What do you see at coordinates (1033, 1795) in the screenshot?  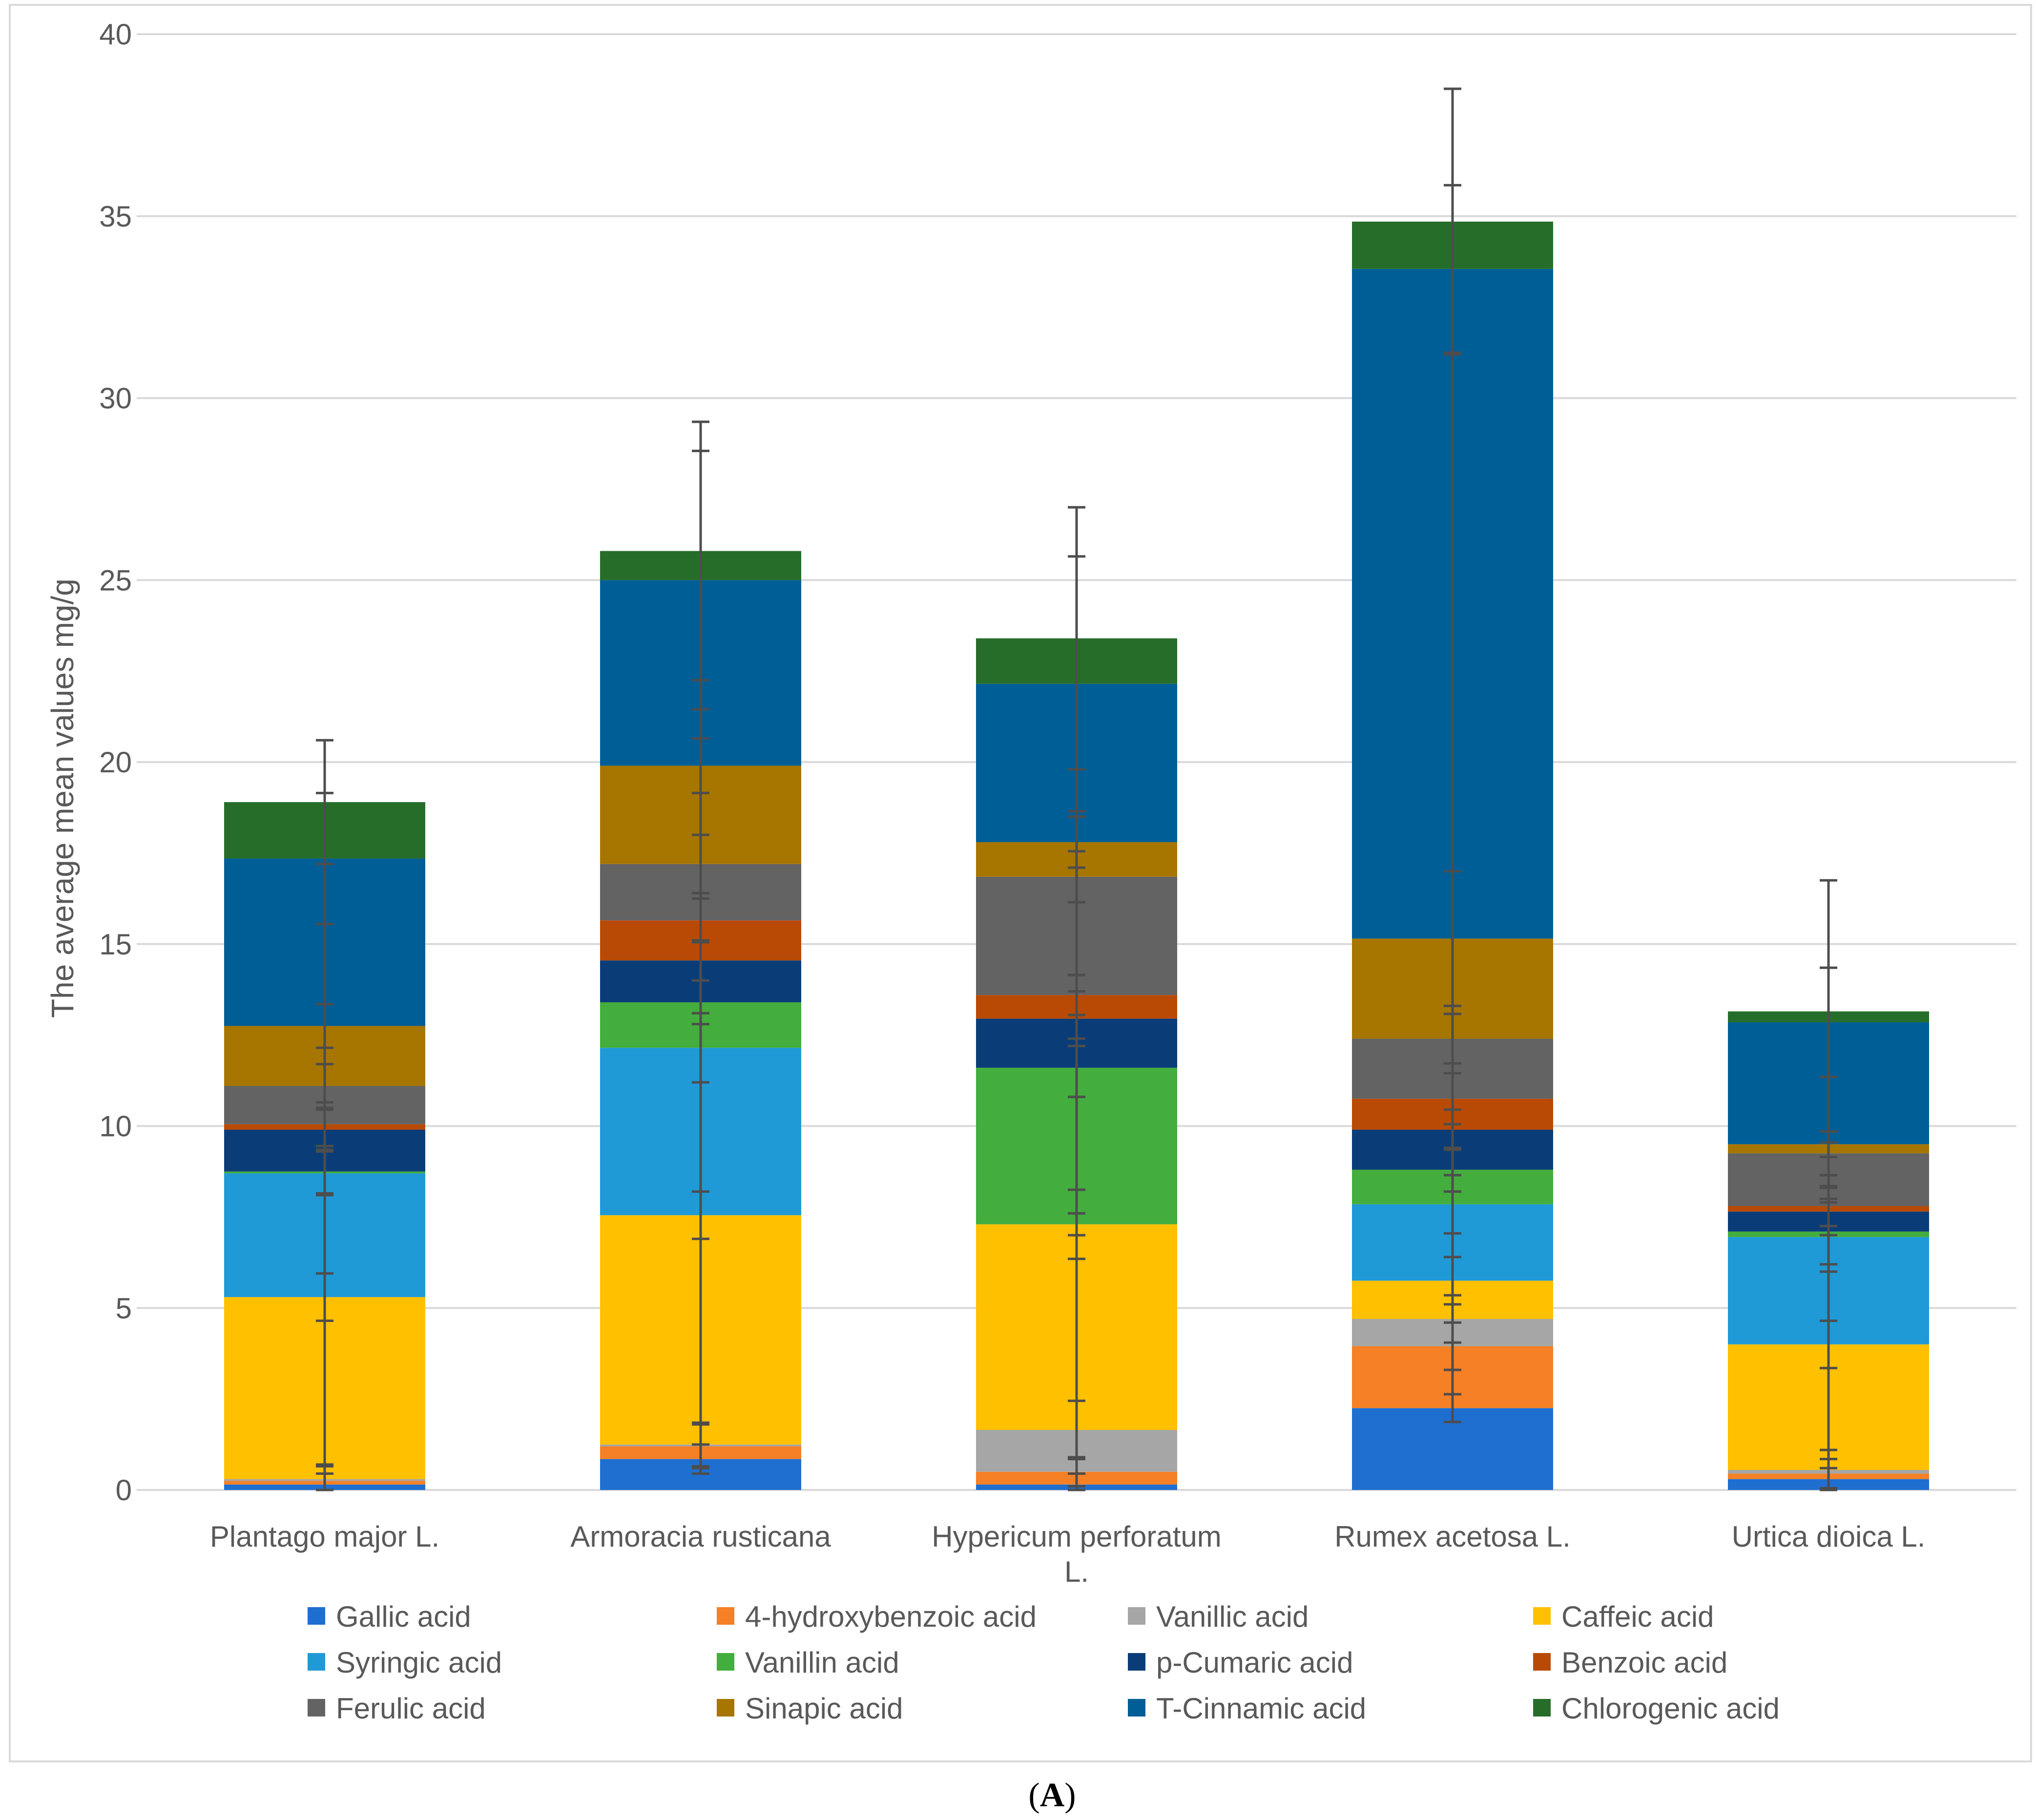 I see `panel-label-open: (` at bounding box center [1033, 1795].